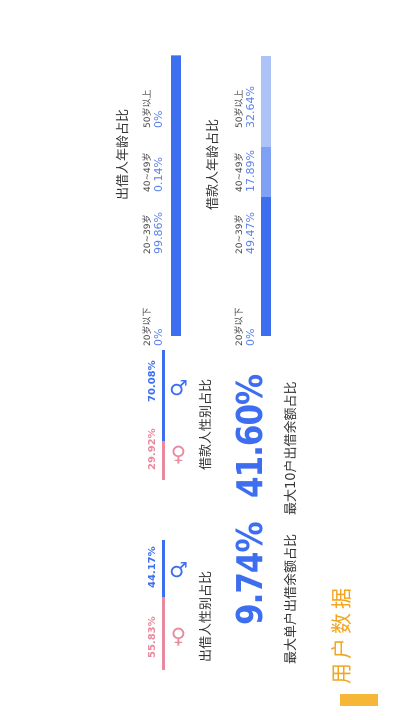 Image resolution: width=405 pixels, height=720 pixels. Describe the element at coordinates (158, 174) in the screenshot. I see `borrower-age-pct-2: 0.14%` at that location.